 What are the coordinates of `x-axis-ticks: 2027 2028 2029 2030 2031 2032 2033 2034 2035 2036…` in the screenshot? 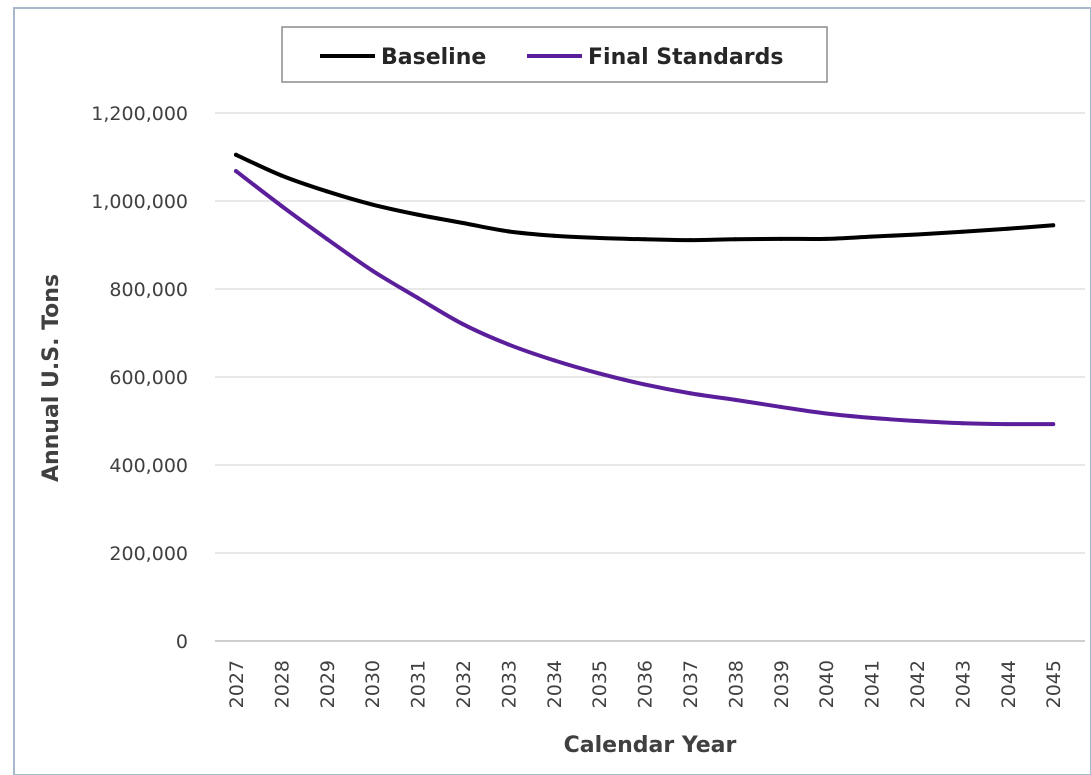 It's located at (645, 684).